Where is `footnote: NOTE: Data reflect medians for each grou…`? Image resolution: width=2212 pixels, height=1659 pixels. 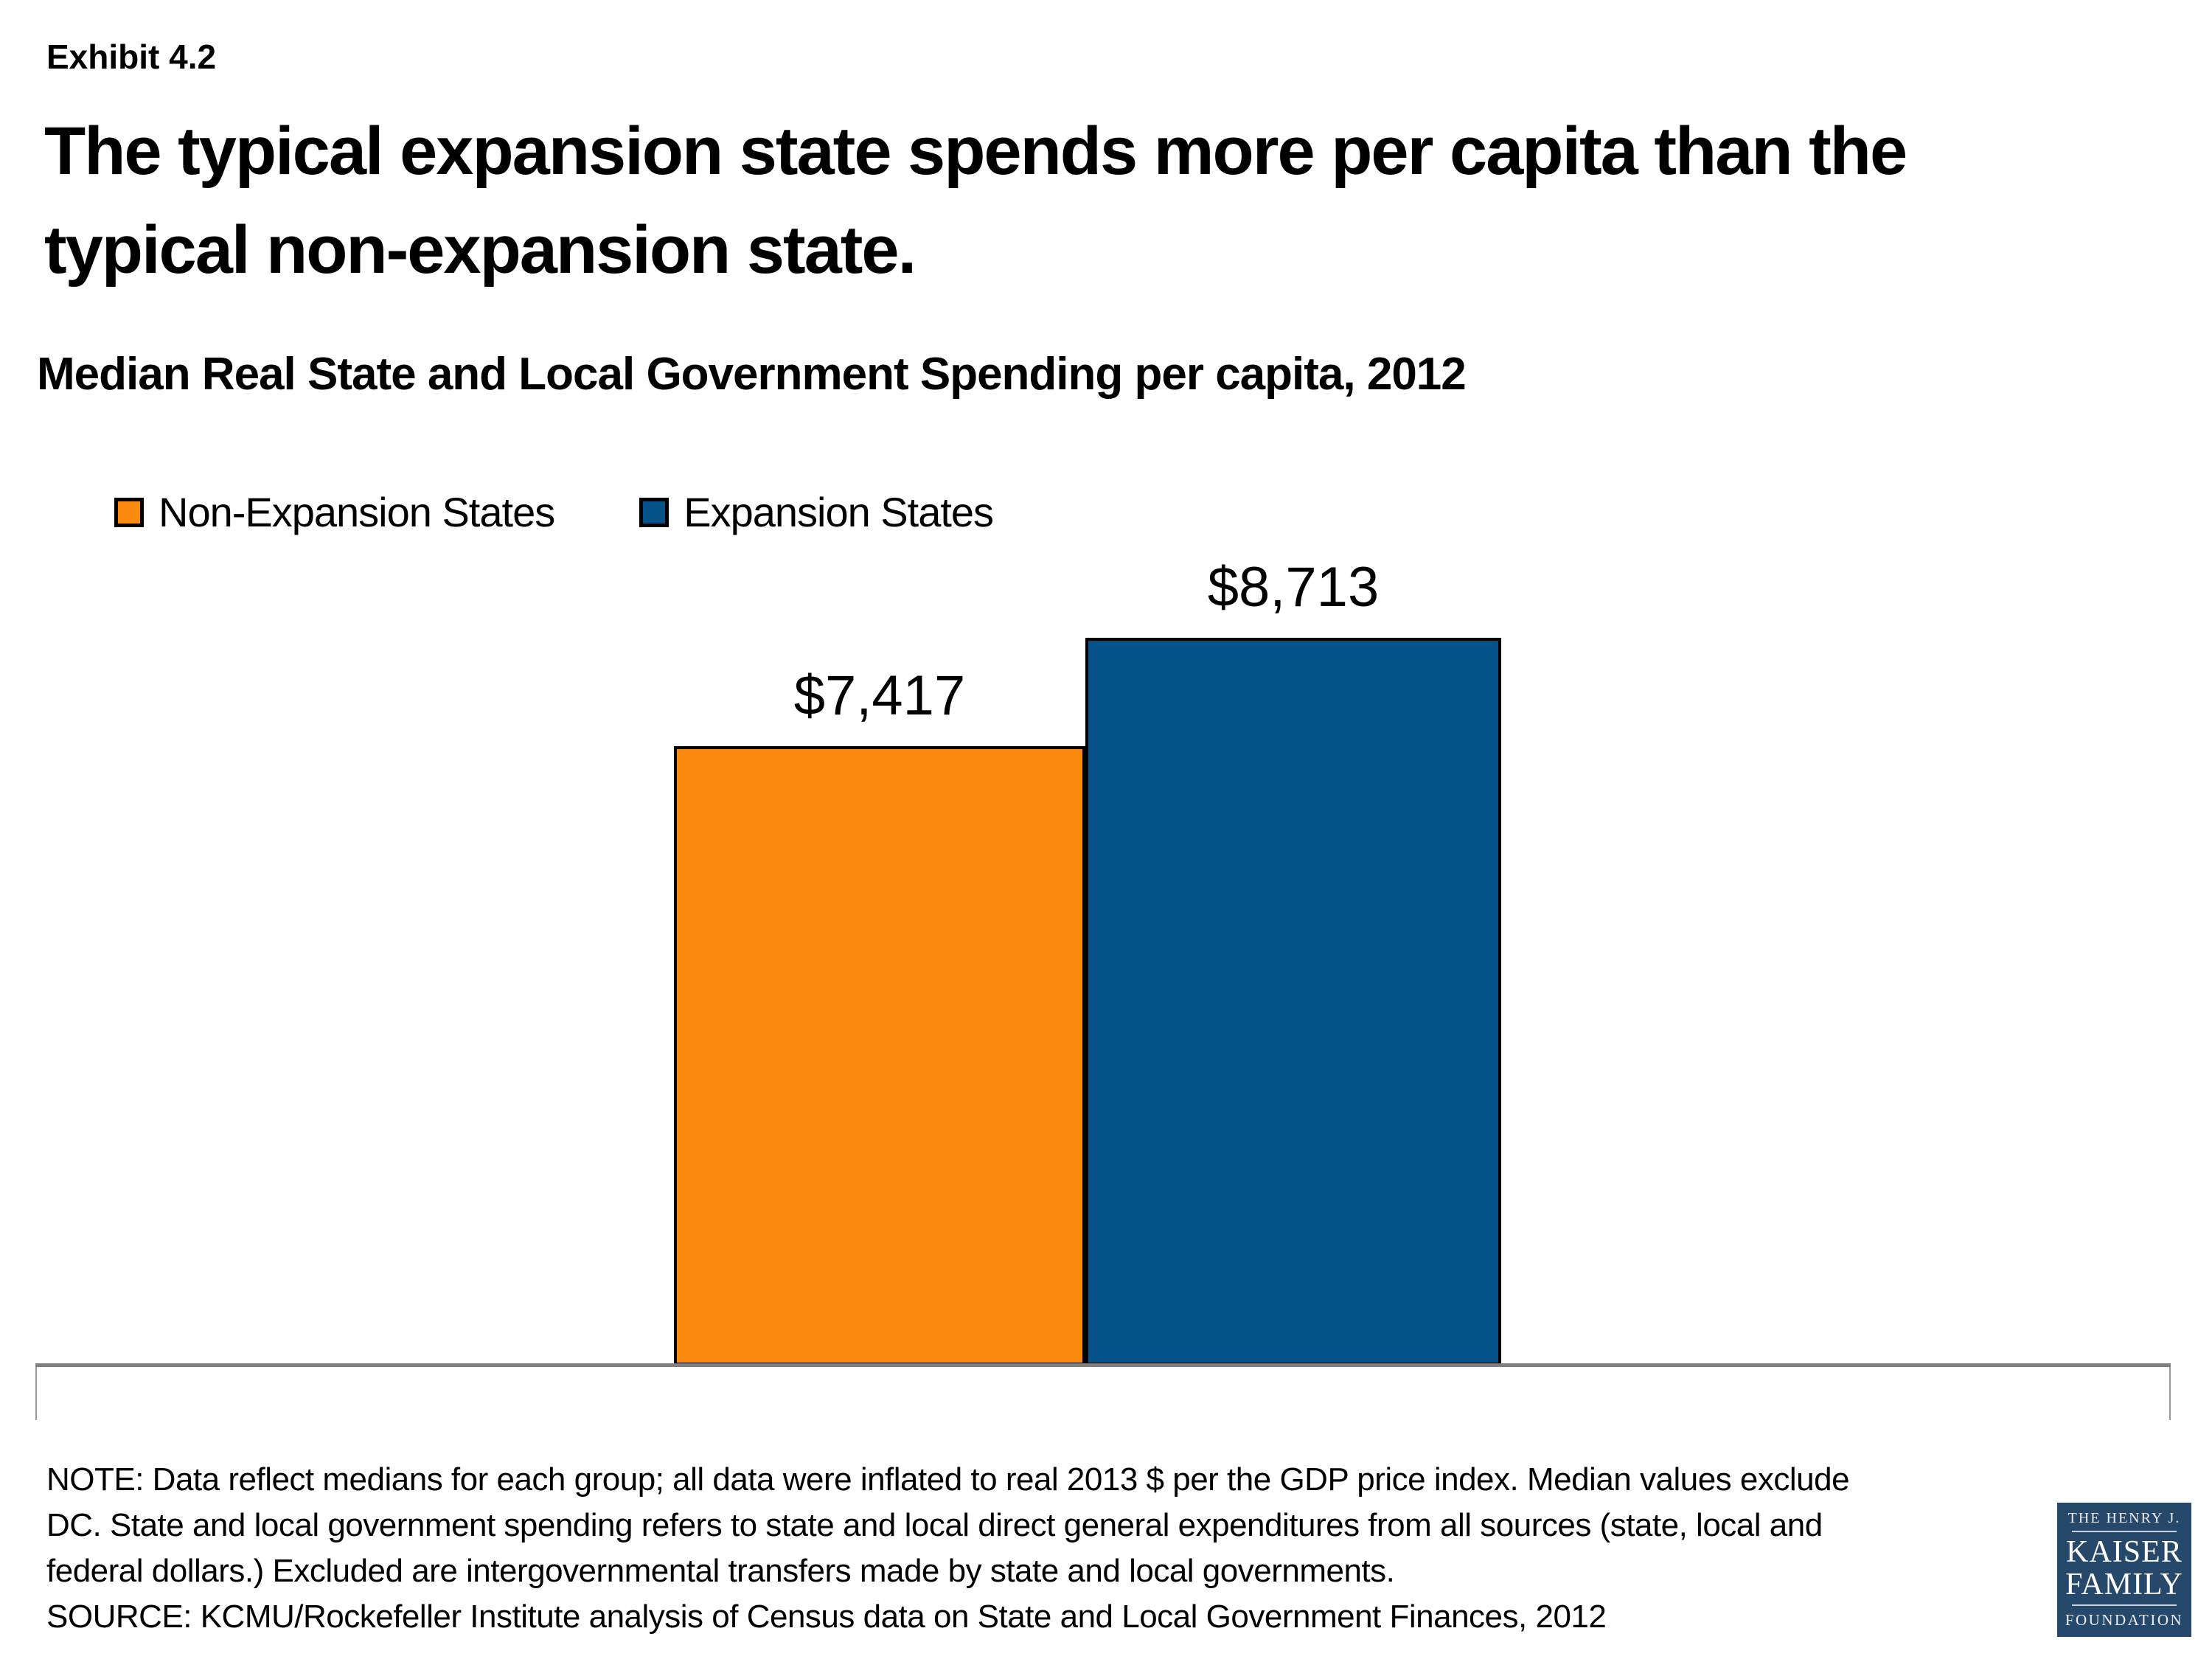 footnote: NOTE: Data reflect medians for each grou… is located at coordinates (1049, 1548).